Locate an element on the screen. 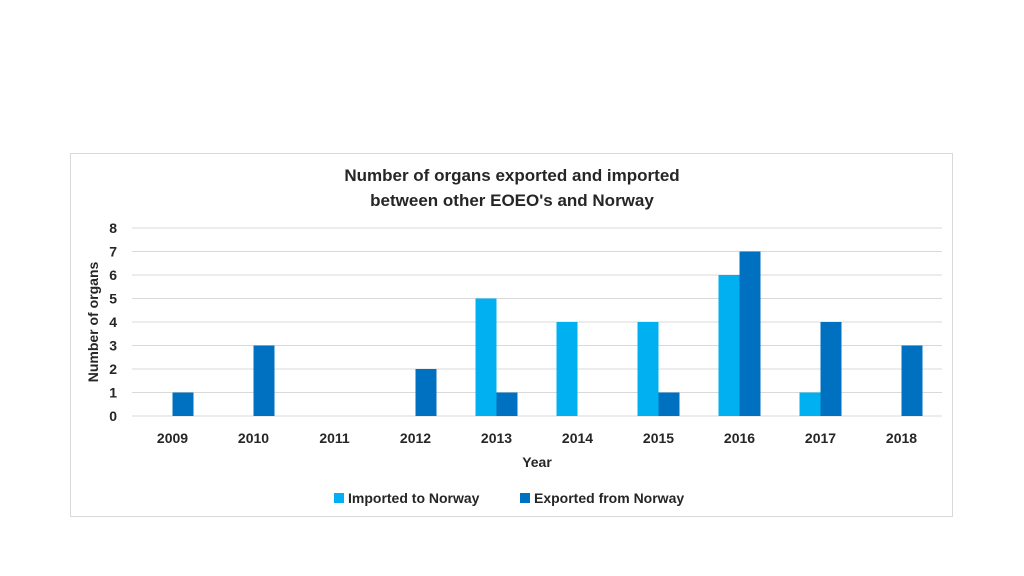 The height and width of the screenshot is (576, 1024). x-tick-label: 2018 is located at coordinates (901, 438).